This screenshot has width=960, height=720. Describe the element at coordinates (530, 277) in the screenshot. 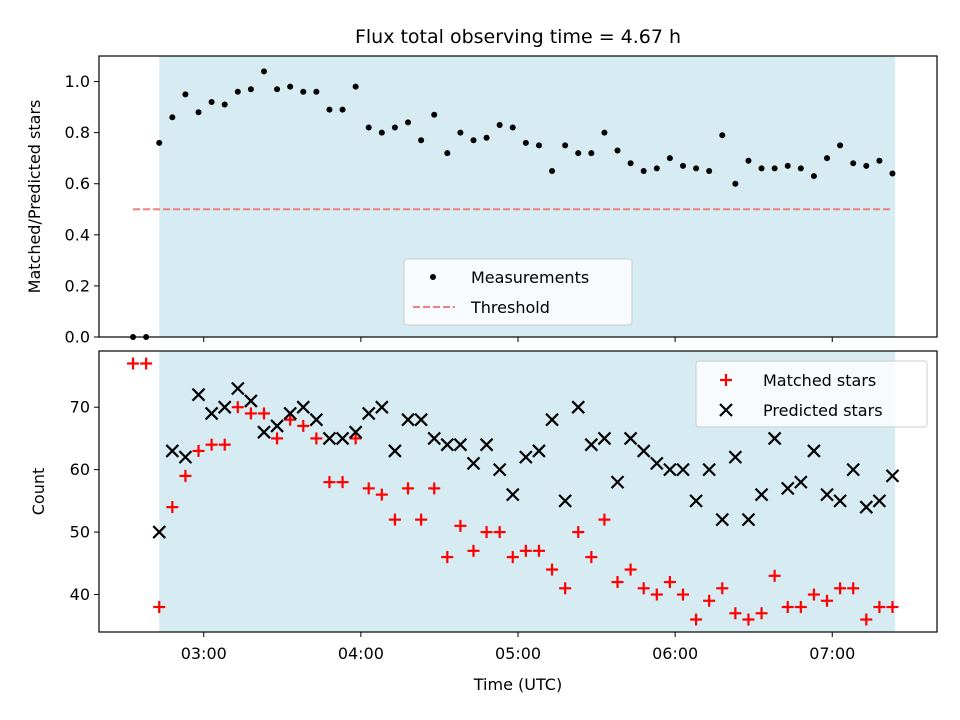

I see `legend-label: Measurements` at that location.